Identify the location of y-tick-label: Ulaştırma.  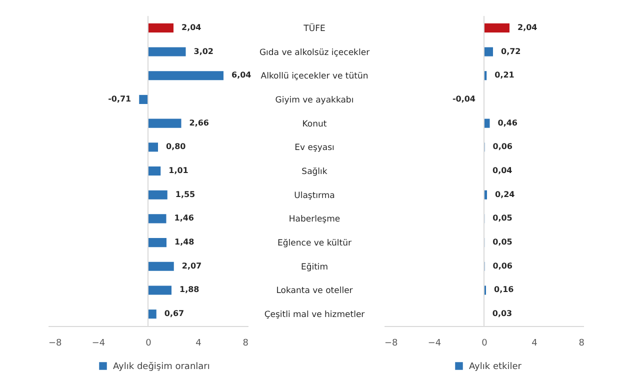
(314, 195).